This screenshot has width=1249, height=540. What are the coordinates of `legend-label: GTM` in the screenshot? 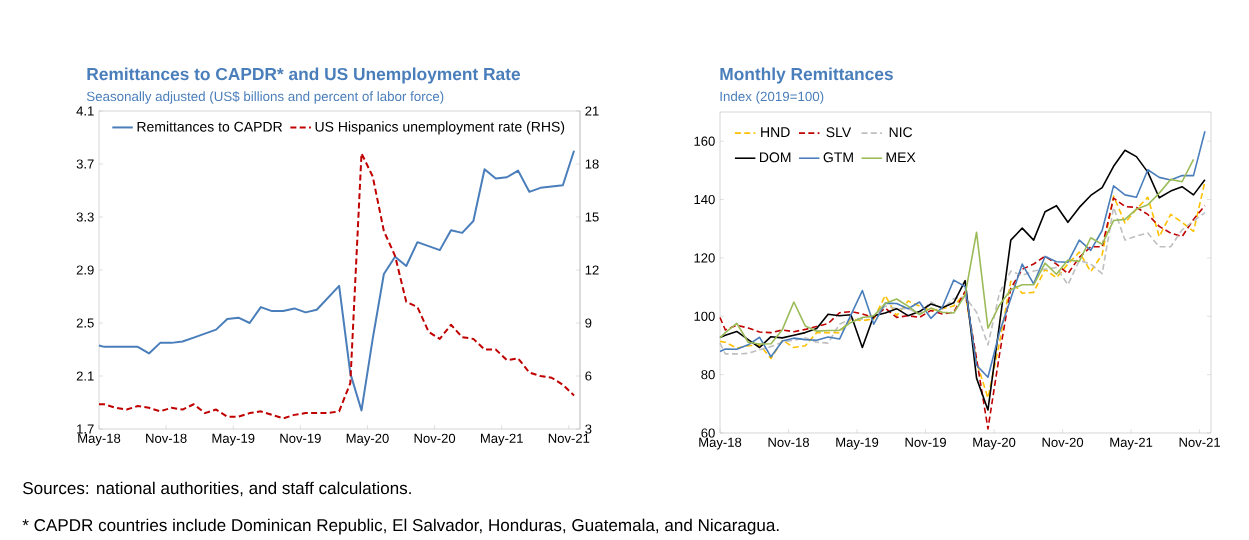 It's located at (838, 157).